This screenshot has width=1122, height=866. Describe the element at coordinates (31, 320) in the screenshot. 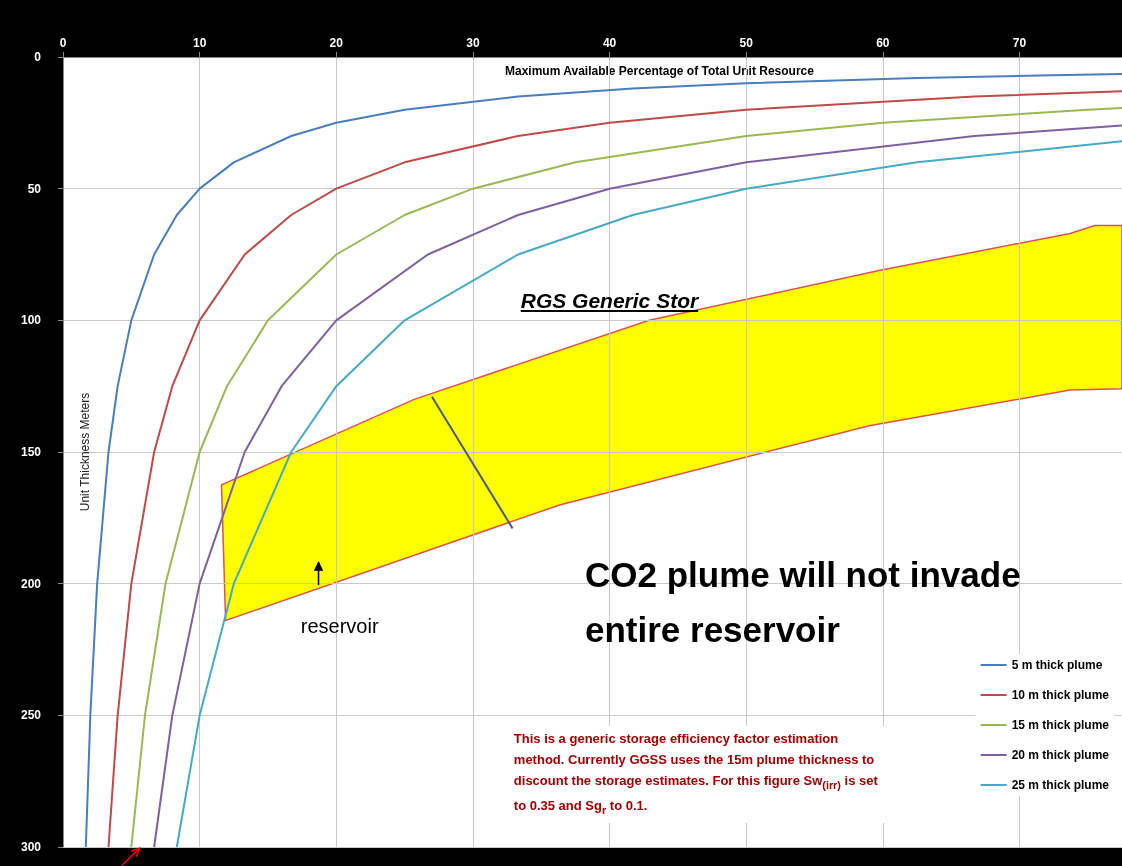

I see `y-tick-label: 100` at that location.